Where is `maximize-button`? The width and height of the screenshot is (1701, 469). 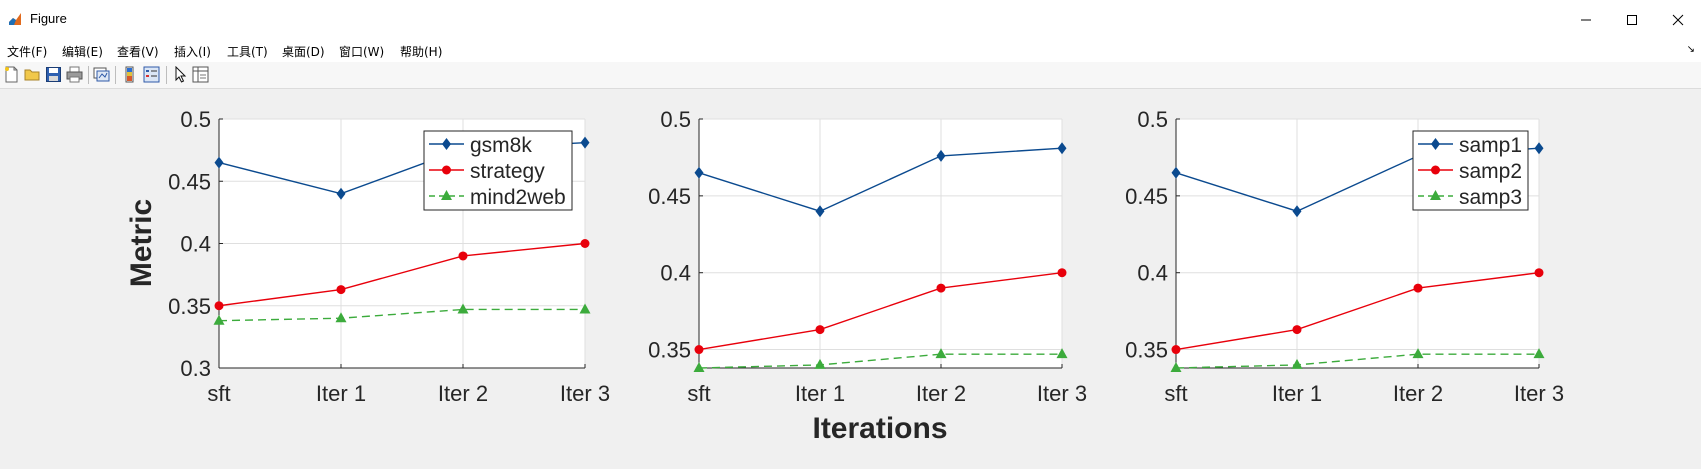 maximize-button is located at coordinates (1632, 20).